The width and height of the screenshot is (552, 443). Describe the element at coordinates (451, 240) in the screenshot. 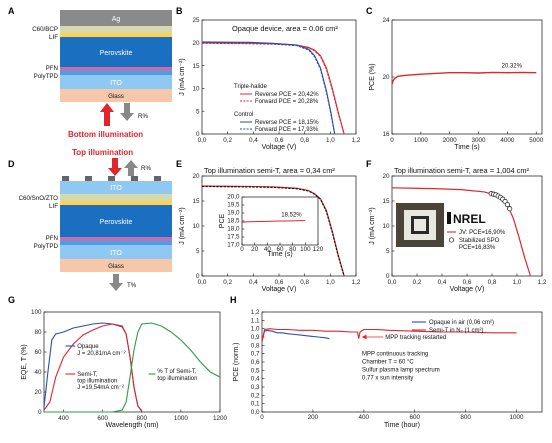

I see `legend-swatch-spo` at that location.